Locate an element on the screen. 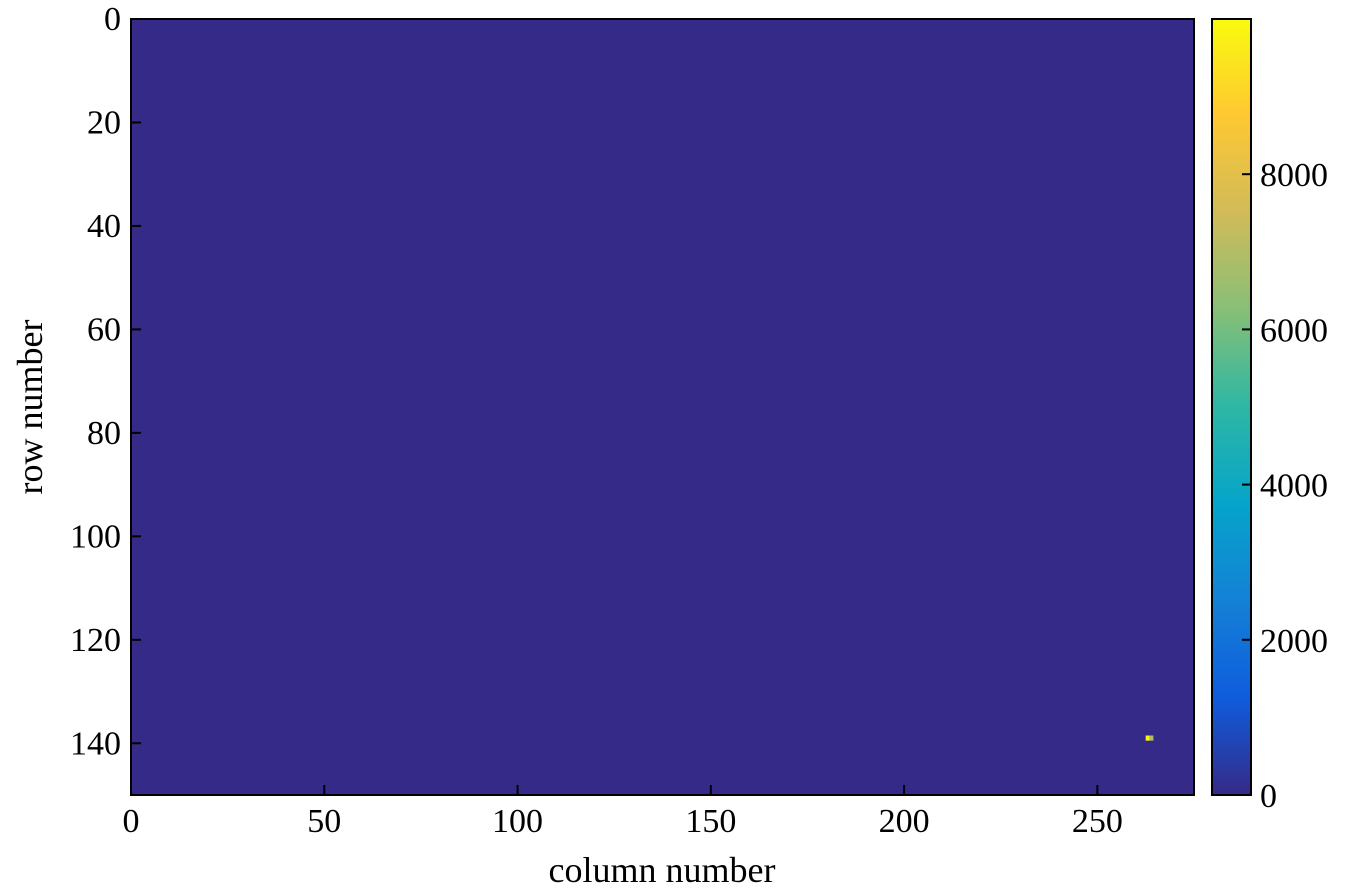 The image size is (1353, 891). colorbar-frame is located at coordinates (1231, 407).